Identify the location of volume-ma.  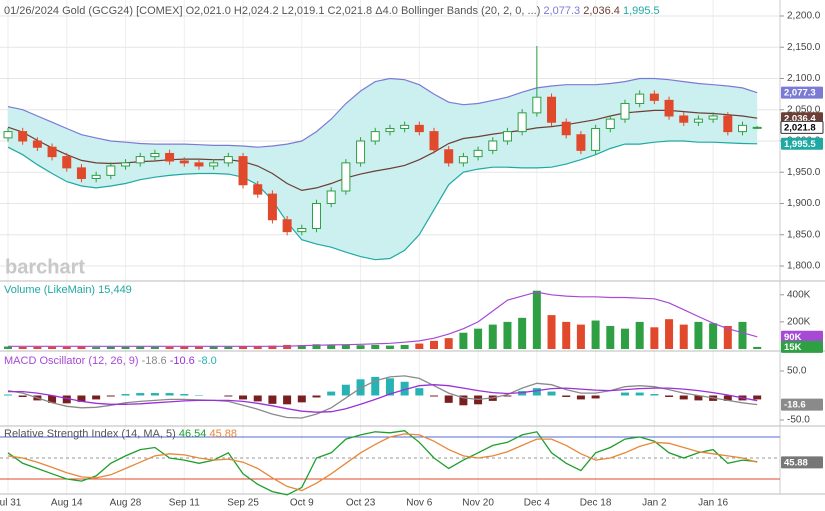
(383, 319).